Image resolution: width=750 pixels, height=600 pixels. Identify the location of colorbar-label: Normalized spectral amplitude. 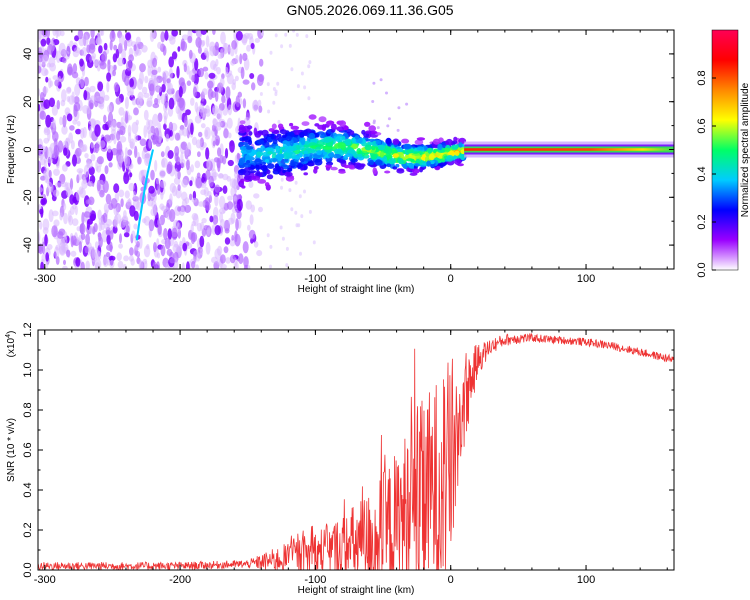
(745, 149).